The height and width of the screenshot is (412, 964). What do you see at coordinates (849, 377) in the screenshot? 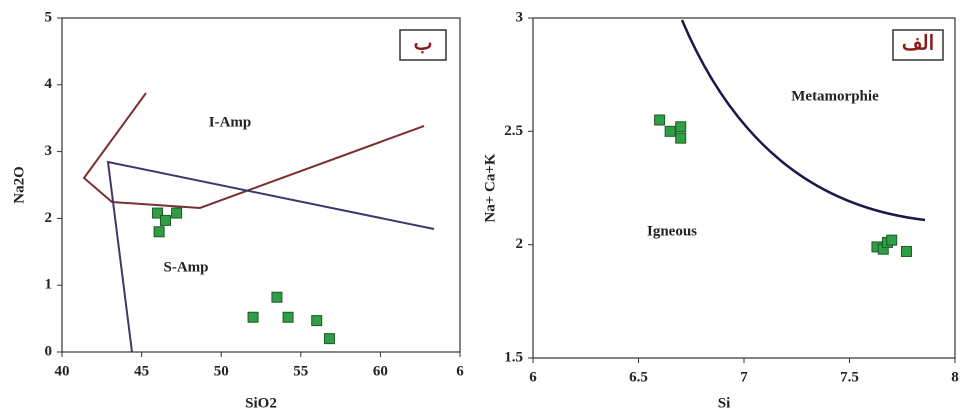
I see `x-tick-label: 7.5` at bounding box center [849, 377].